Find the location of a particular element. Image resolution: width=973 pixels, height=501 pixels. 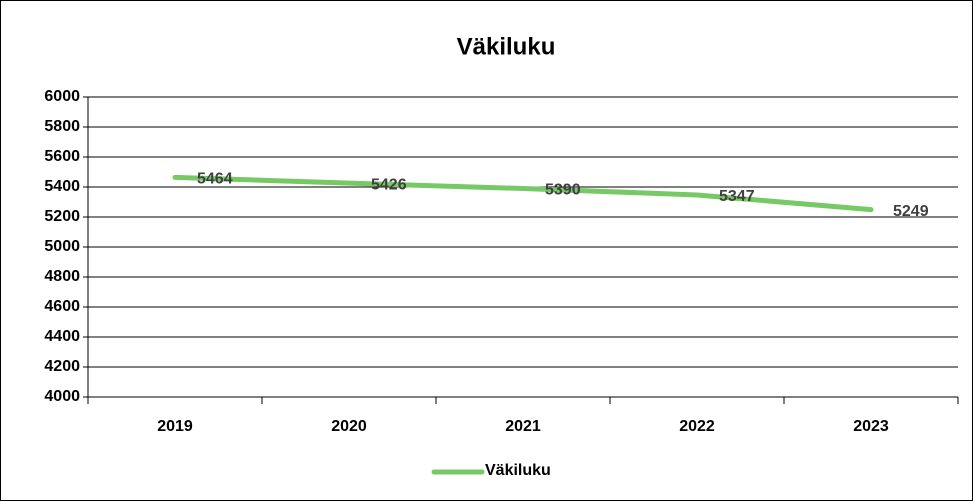

data-label: 5464 is located at coordinates (215, 179).